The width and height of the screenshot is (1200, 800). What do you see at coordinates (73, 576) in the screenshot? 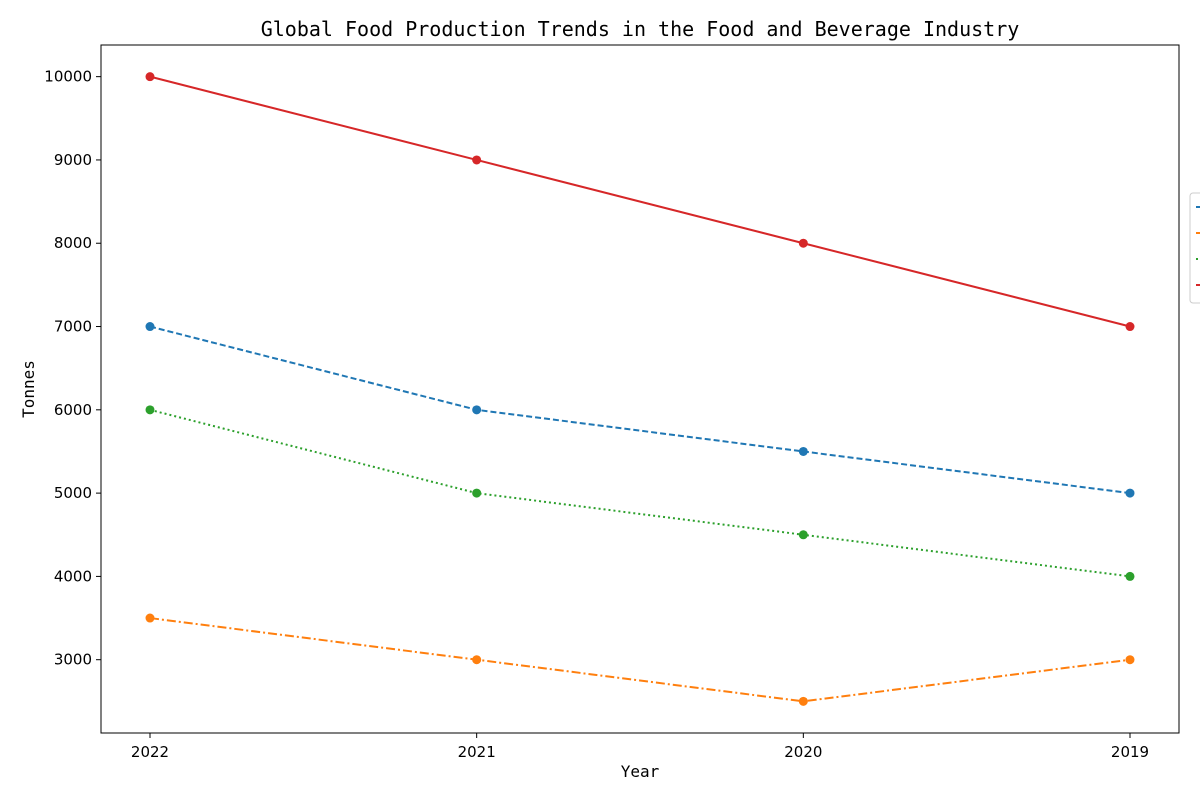
I see `y-tick-label: 4000` at bounding box center [73, 576].